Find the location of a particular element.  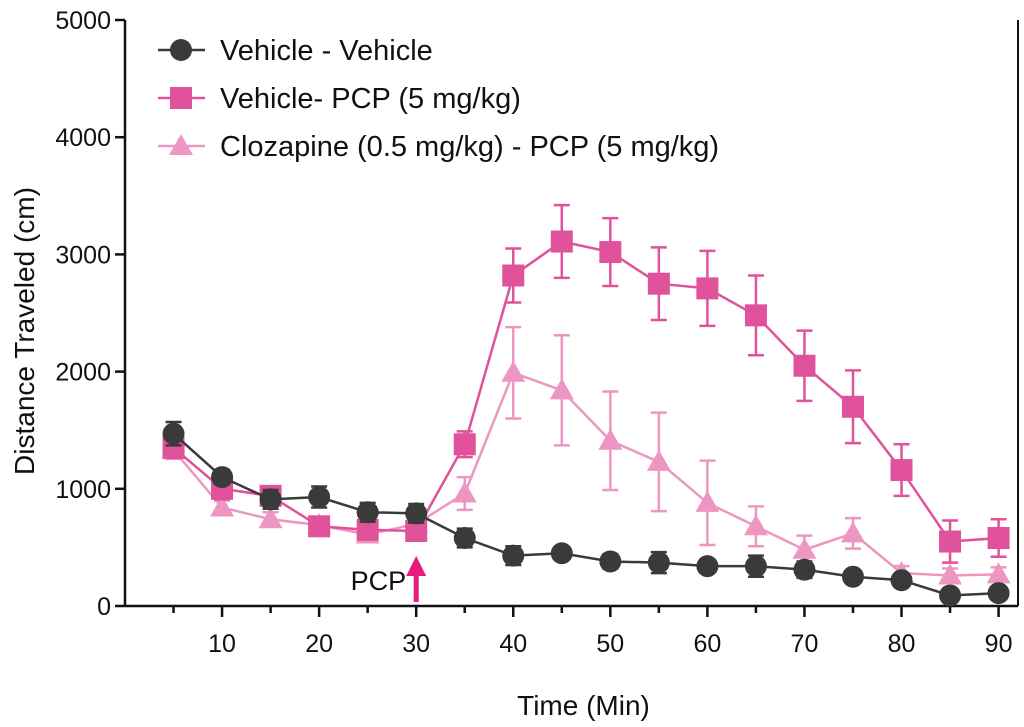

y-tick-label: 0 is located at coordinates (104, 607).